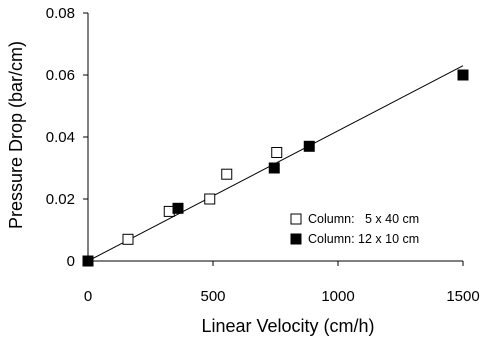  Describe the element at coordinates (462, 296) in the screenshot. I see `x-tick-label: 1500` at that location.